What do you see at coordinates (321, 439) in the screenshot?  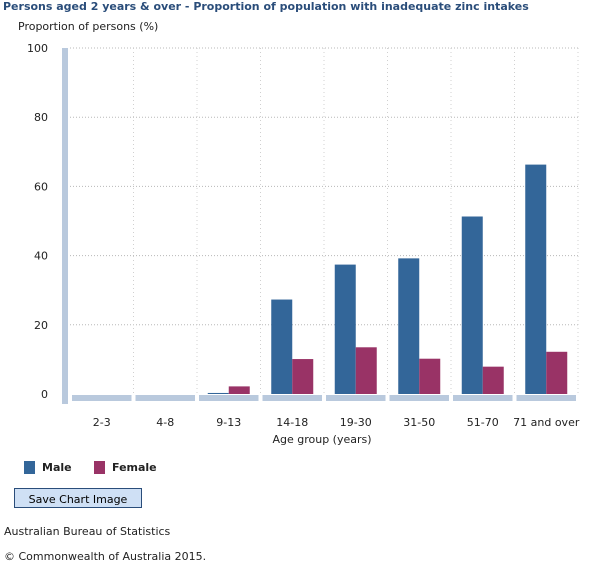 I see `x-axis-label: Age group (years)` at bounding box center [321, 439].